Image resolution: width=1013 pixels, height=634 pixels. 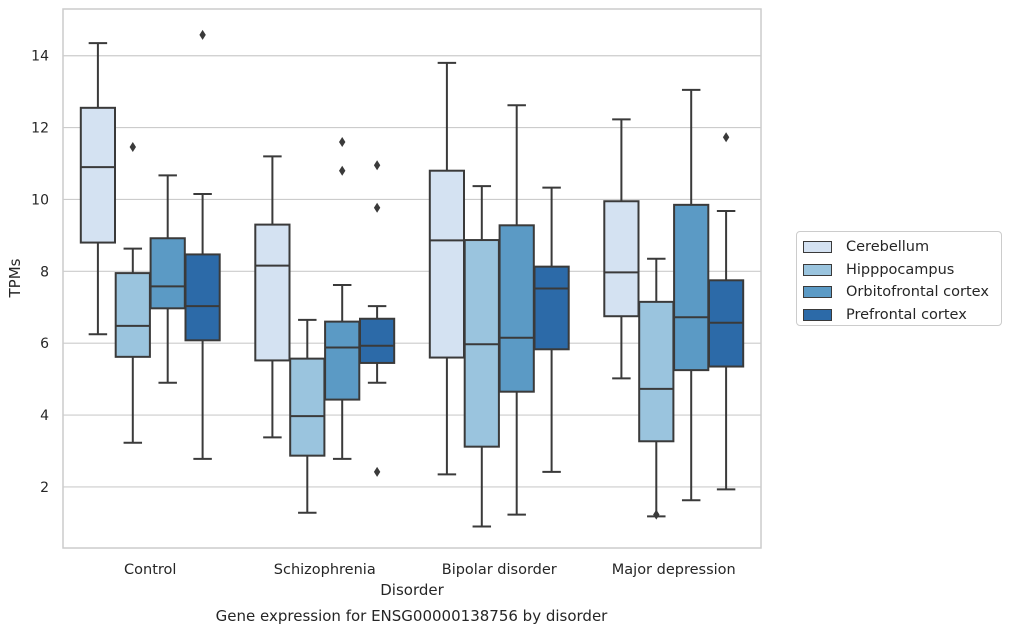 I want to click on legend-label: Cerebellum, so click(x=888, y=247).